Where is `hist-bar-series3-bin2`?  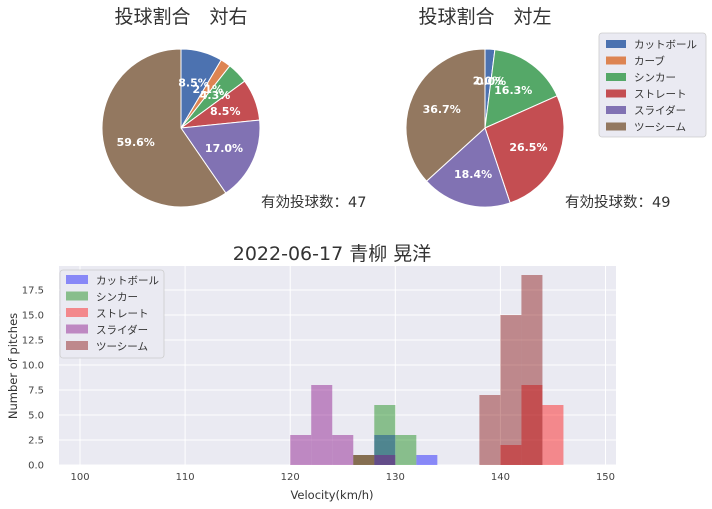
hist-bar-series3-bin2 is located at coordinates (343, 450).